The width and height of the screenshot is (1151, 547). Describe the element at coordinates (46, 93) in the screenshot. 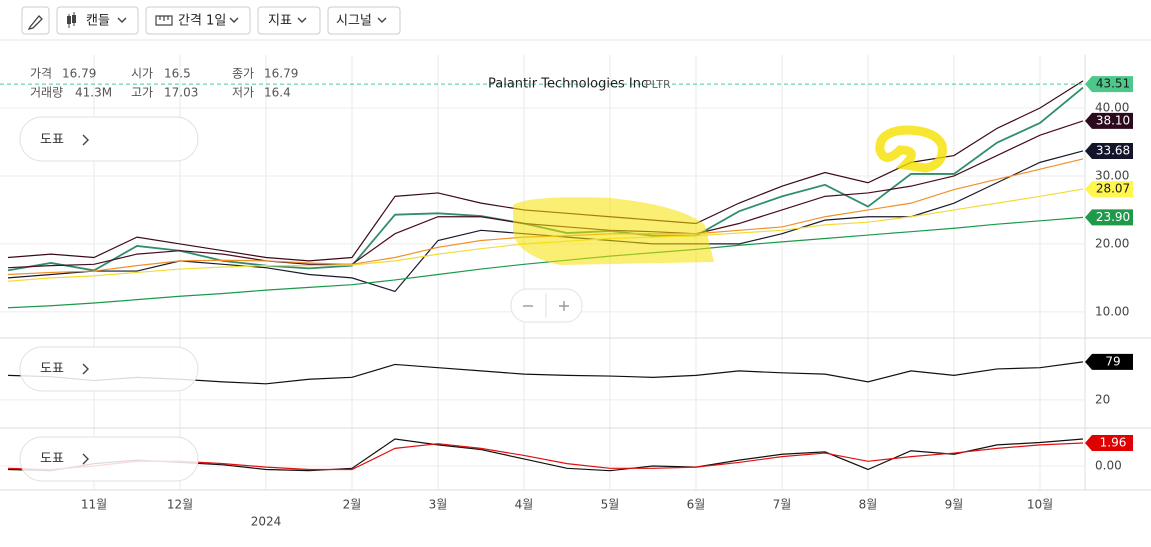

I see `info-label: 거래량` at that location.